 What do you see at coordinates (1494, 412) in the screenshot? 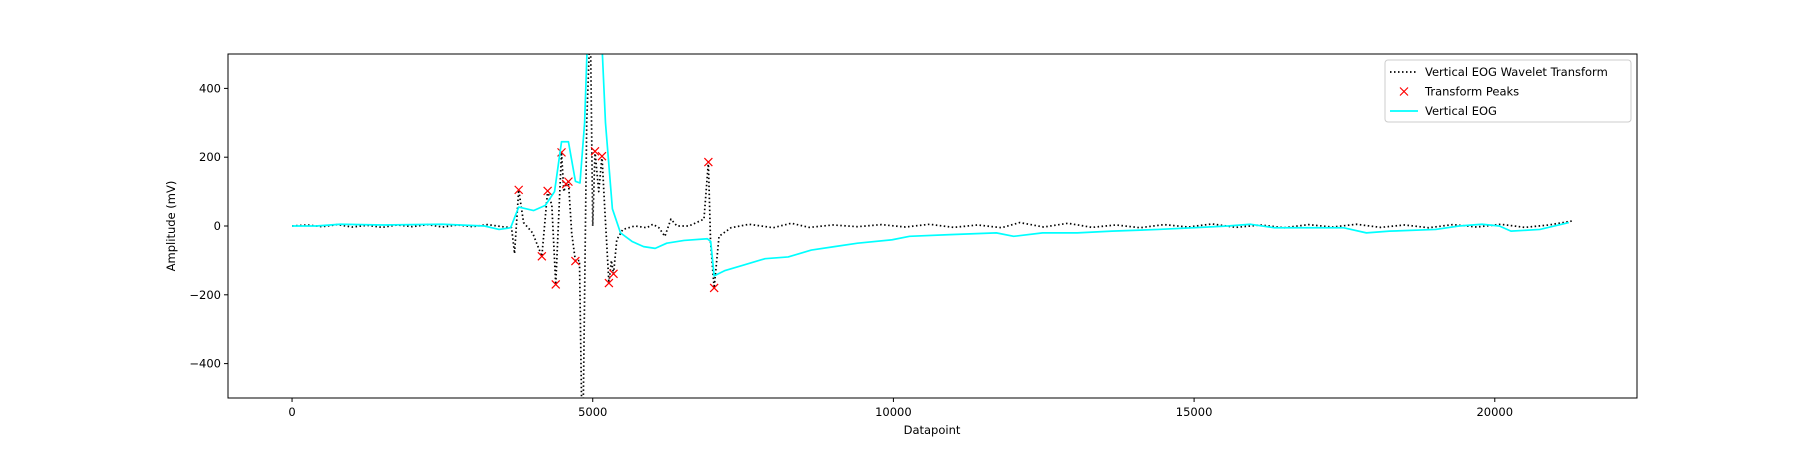
I see `x-tick-label: 20000` at bounding box center [1494, 412].